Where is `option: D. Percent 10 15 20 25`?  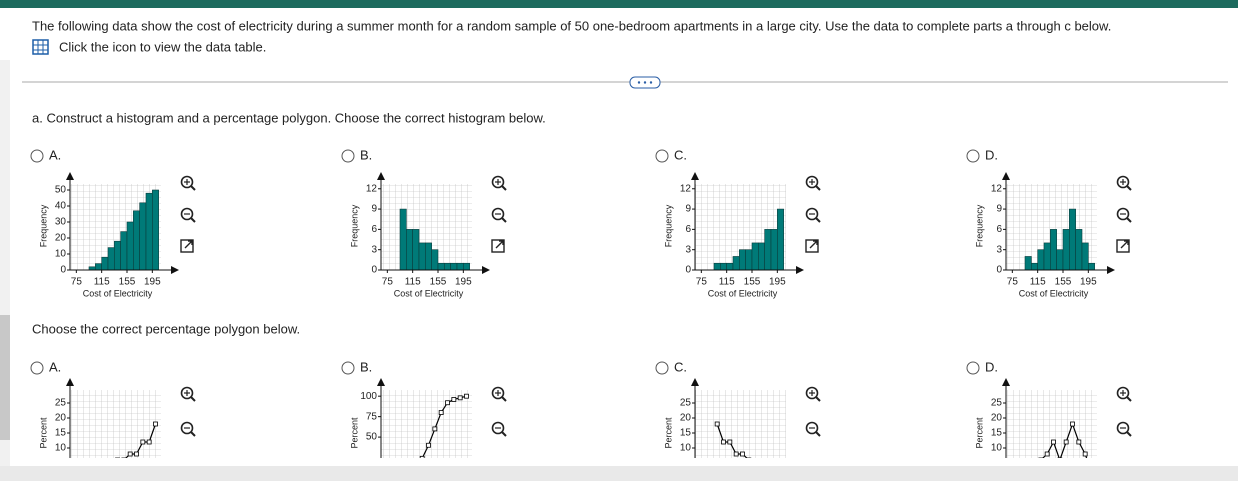 option: D. Percent 10 15 20 25 is located at coordinates (1049, 418).